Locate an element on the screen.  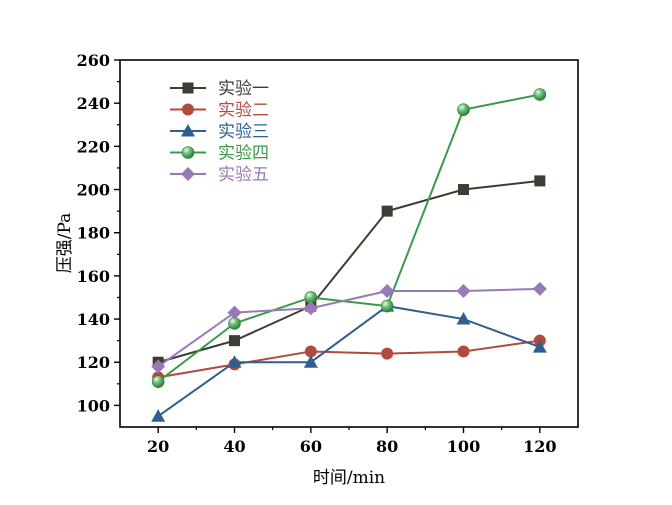
x-tick-label: 100 is located at coordinates (463, 446).